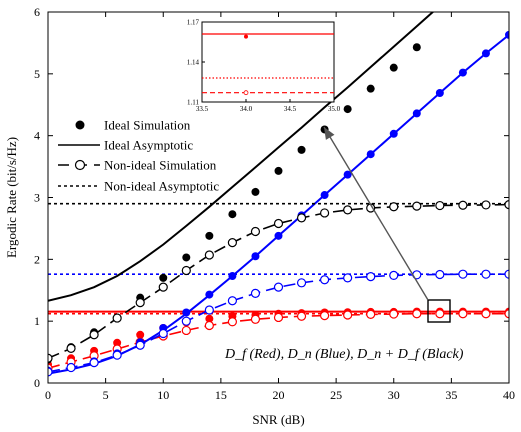 This screenshot has height=432, width=521. Describe the element at coordinates (336, 395) in the screenshot. I see `x-tick-label: 25` at that location.